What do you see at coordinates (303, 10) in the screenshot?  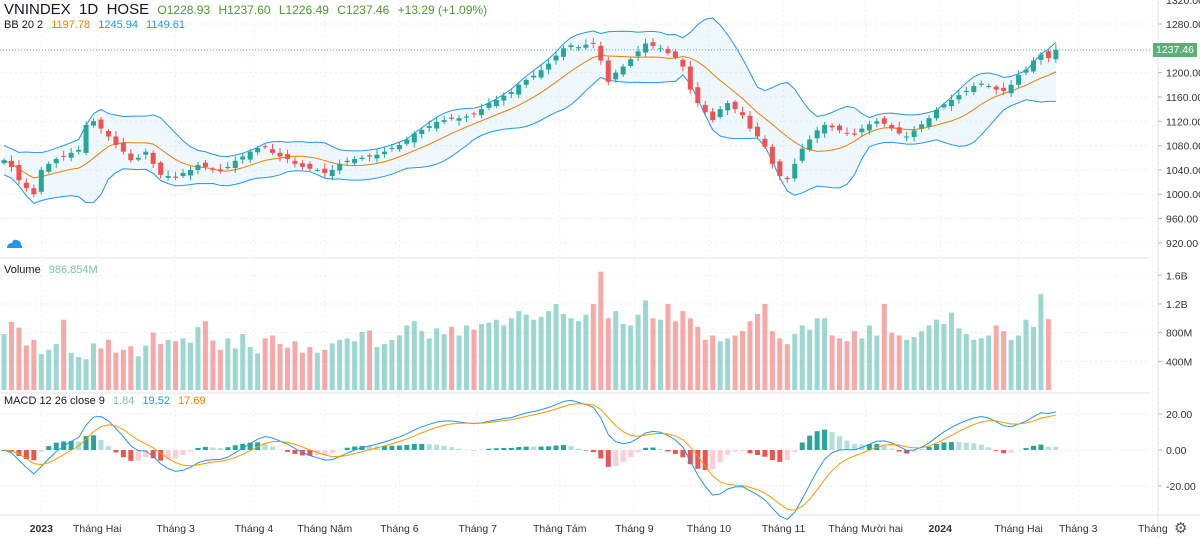 I see `low-value: L1226.49` at bounding box center [303, 10].